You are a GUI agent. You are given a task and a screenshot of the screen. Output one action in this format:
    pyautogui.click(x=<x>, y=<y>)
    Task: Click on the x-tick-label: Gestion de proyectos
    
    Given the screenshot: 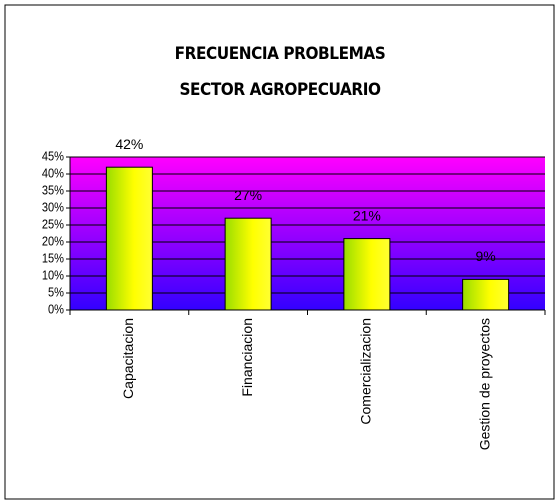 What is the action you would take?
    pyautogui.click(x=484, y=384)
    